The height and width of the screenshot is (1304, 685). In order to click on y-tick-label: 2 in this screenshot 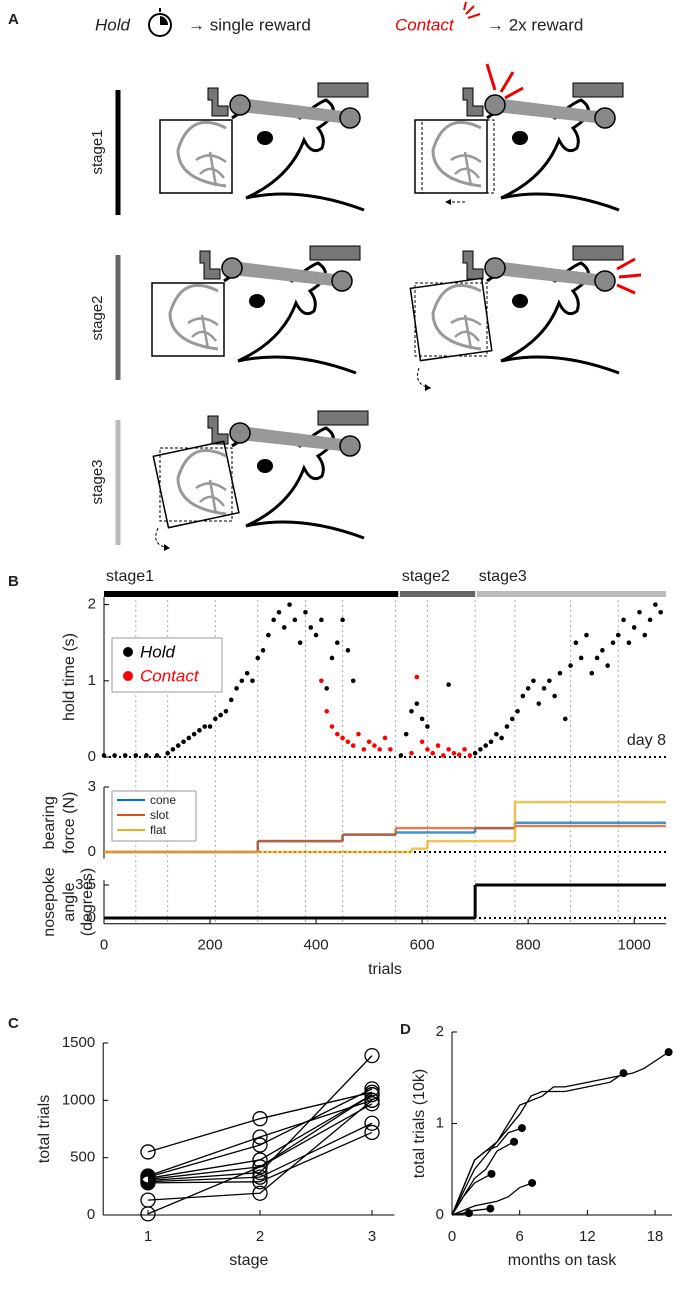, I will do `click(92, 604)`.